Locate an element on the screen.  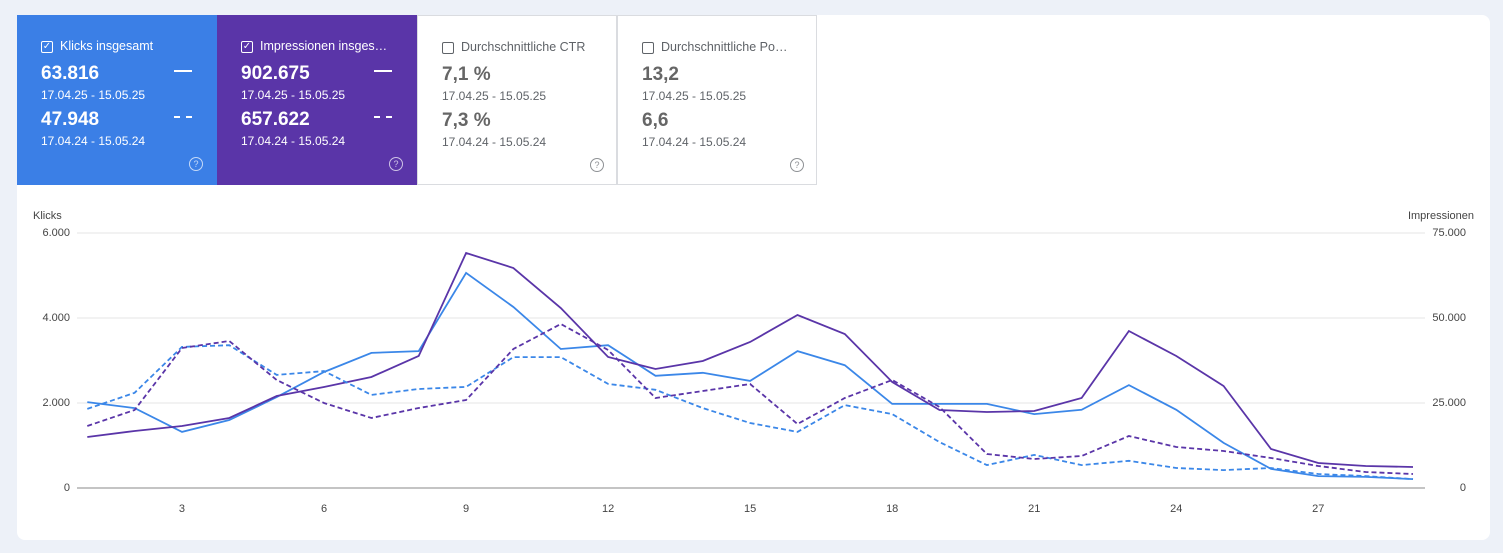
y-tick-label: 6.000 is located at coordinates (56, 233).